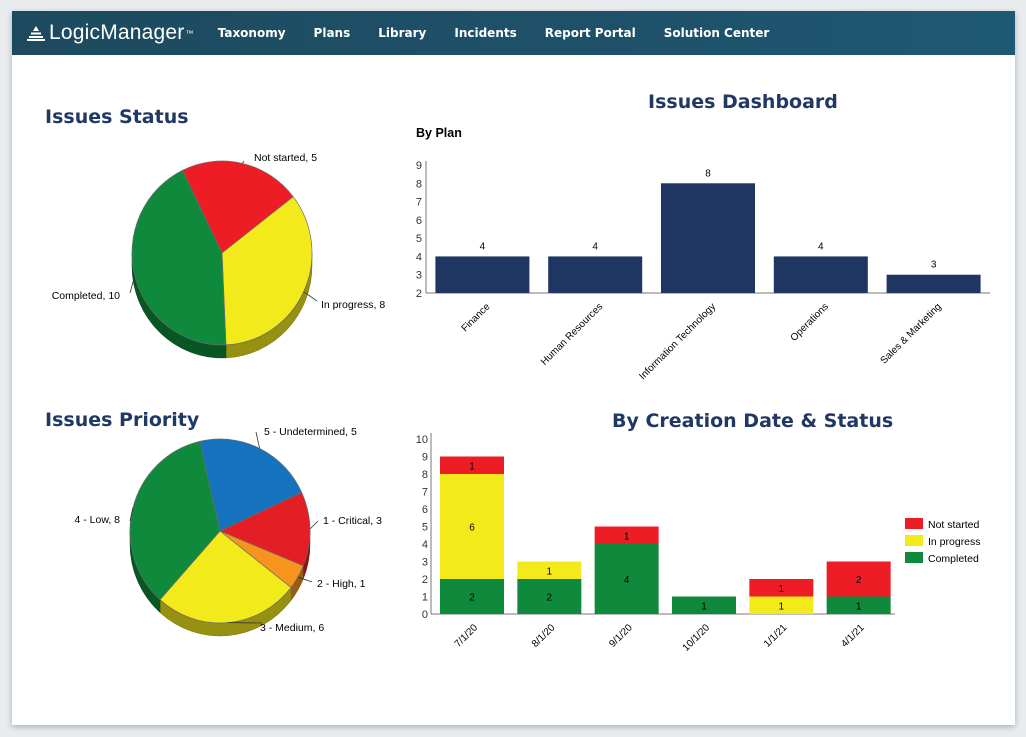  Describe the element at coordinates (251, 33) in the screenshot. I see `nav-taxonomy: Taxonomy` at that location.